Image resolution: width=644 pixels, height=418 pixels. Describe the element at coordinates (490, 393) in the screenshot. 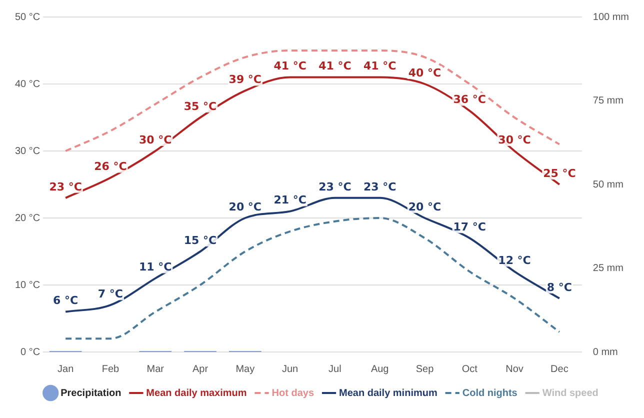

I see `legend-label: Cold nights` at that location.